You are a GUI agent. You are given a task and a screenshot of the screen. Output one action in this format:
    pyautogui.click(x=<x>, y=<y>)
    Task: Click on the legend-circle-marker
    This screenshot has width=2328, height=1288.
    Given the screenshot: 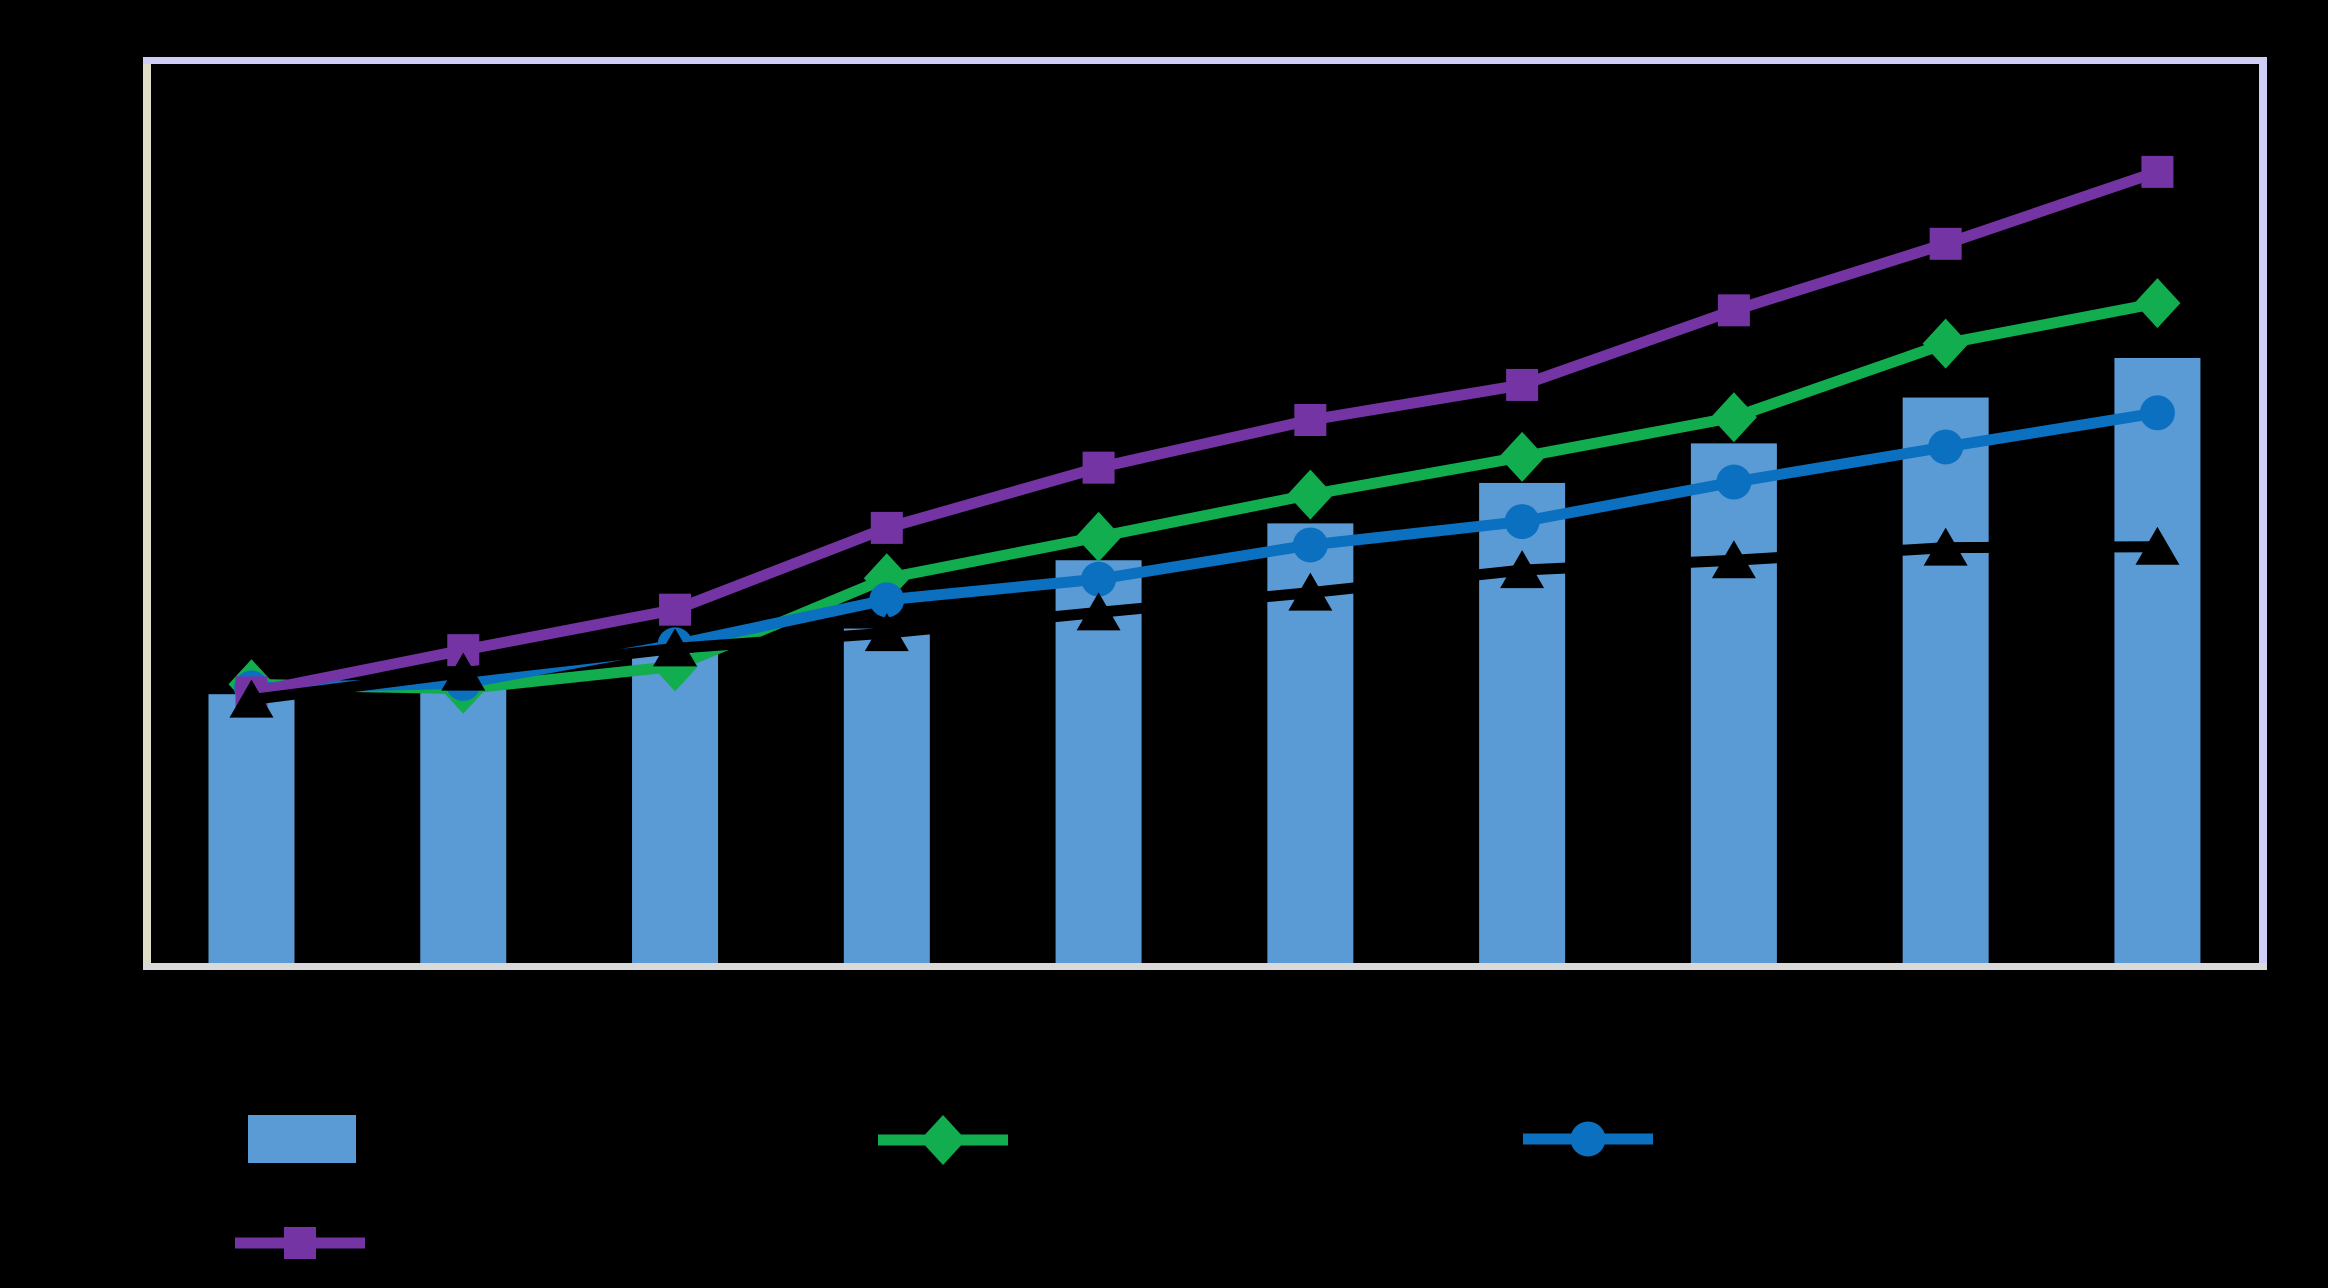 What is the action you would take?
    pyautogui.click(x=1588, y=1139)
    